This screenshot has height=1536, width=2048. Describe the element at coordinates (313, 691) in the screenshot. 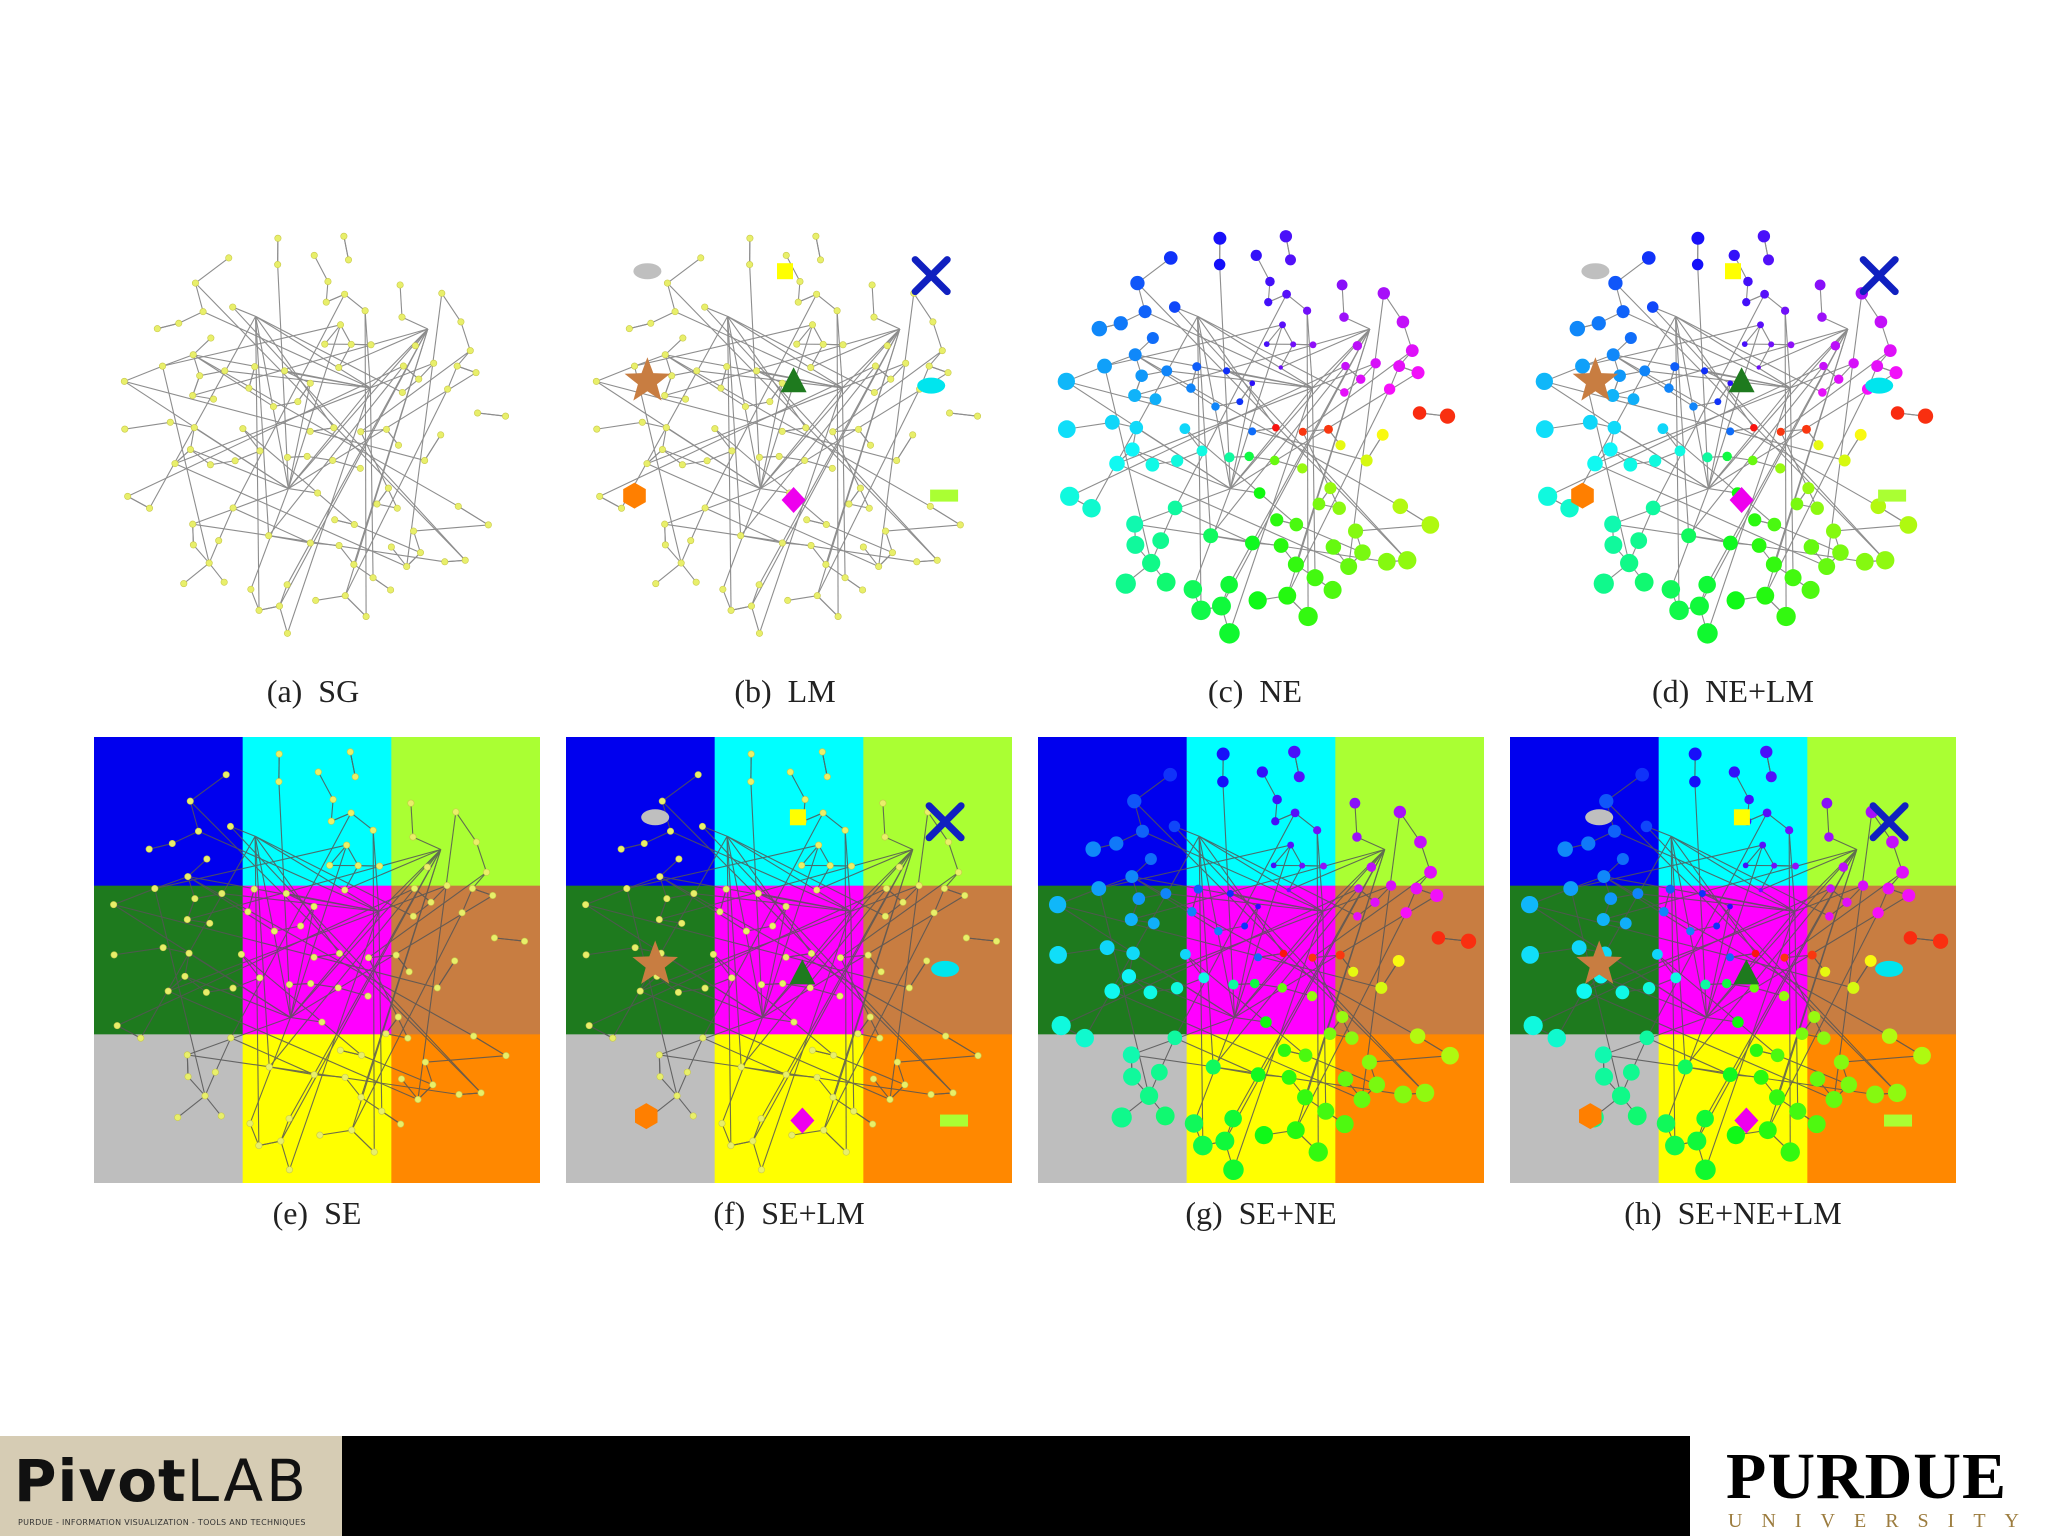

I see `caption-a: (a) SG` at that location.